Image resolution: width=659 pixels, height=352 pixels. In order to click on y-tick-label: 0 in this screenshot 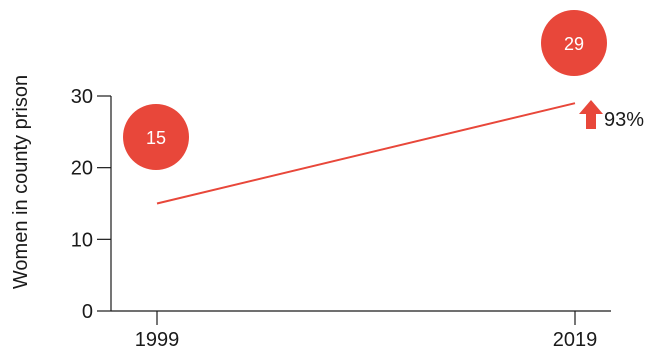, I will do `click(87, 312)`.